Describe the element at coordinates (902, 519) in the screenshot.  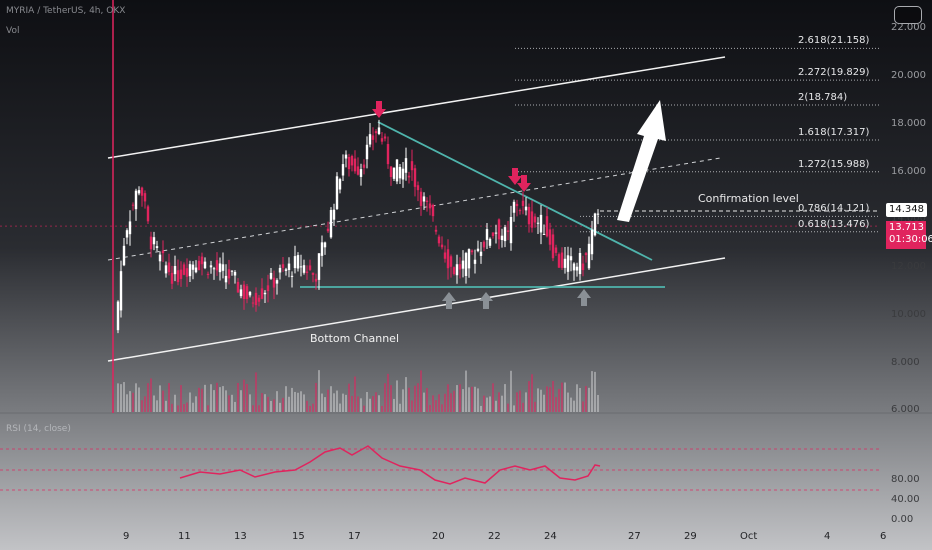
I see `rsi-tick: 0.00` at that location.